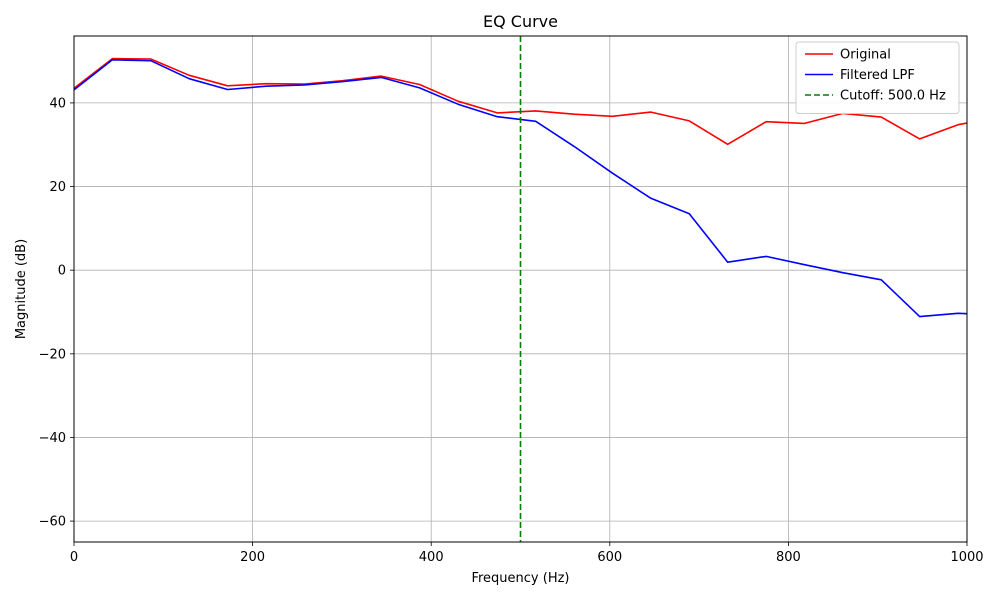  What do you see at coordinates (52, 522) in the screenshot?
I see `y-tick-label: −60` at bounding box center [52, 522].